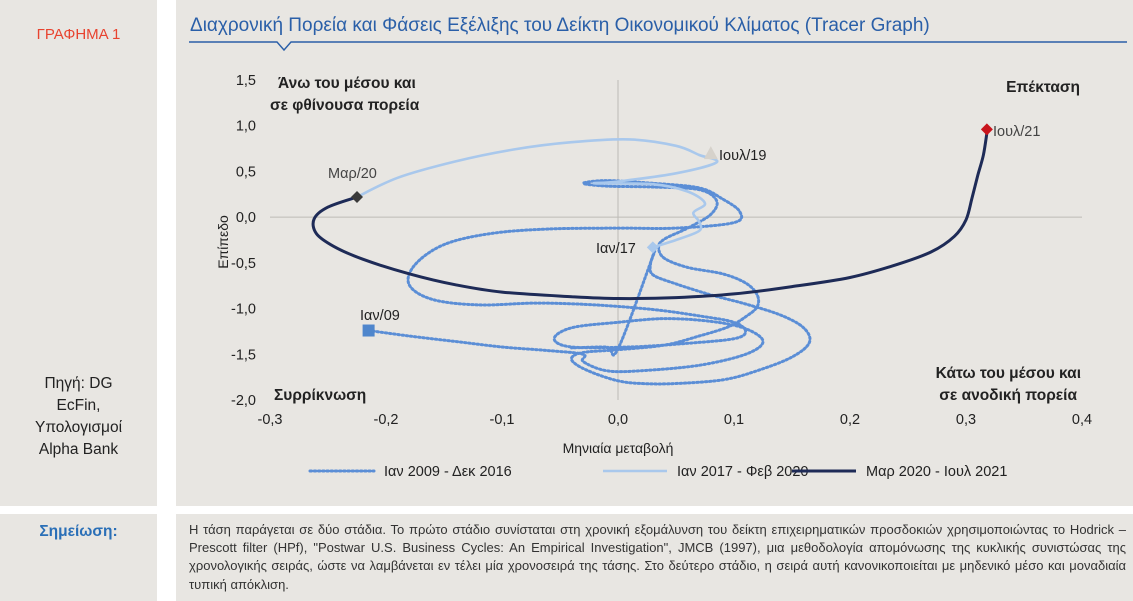 Image resolution: width=1133 pixels, height=601 pixels. What do you see at coordinates (270, 420) in the screenshot?
I see `x-tick-label: -0,3` at bounding box center [270, 420].